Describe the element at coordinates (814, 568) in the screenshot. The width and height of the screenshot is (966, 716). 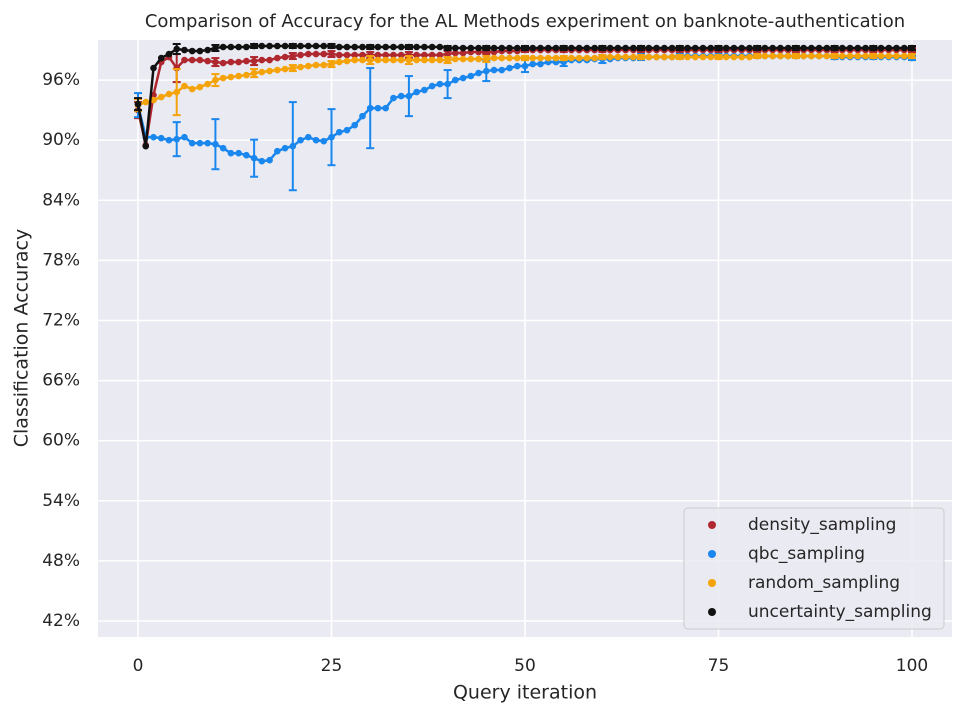
I see `legend-box` at that location.